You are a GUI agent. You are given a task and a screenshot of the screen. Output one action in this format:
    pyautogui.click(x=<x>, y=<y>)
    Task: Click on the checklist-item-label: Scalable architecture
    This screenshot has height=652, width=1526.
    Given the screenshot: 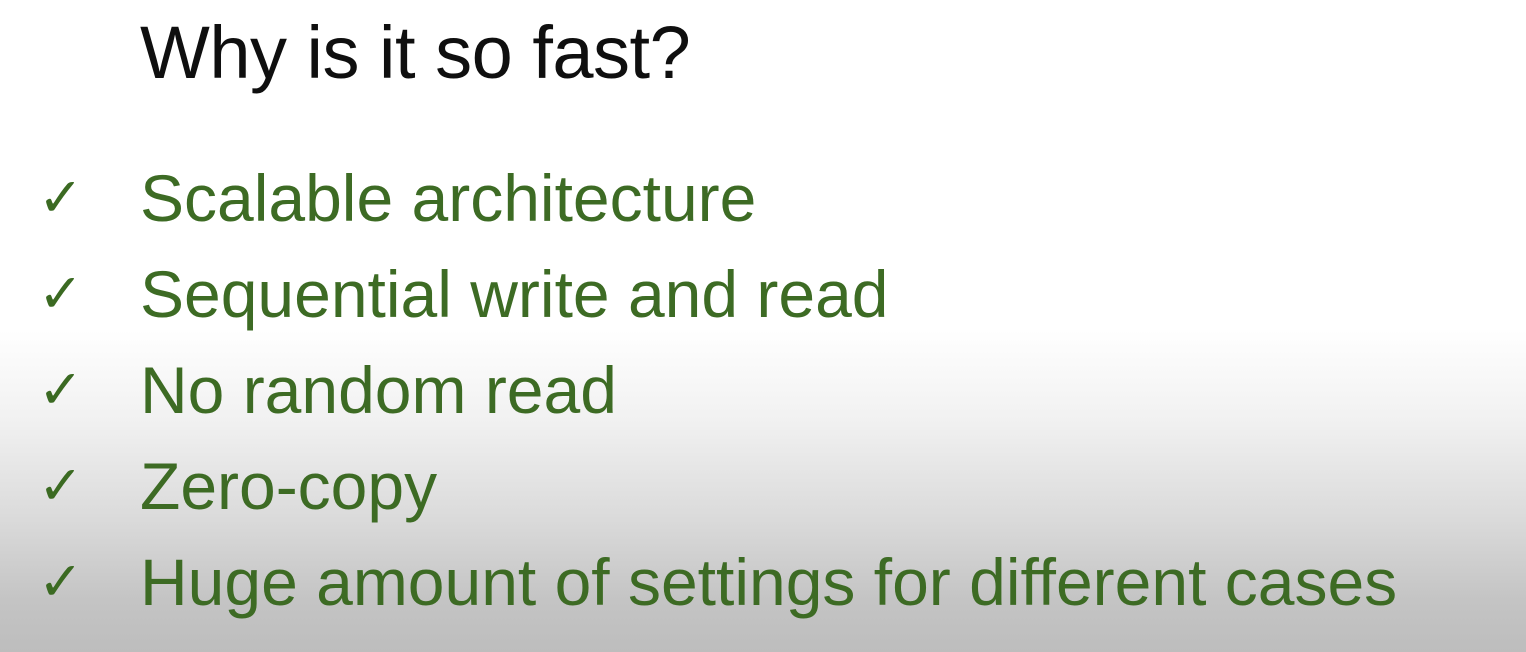 What is the action you would take?
    pyautogui.click(x=448, y=198)
    